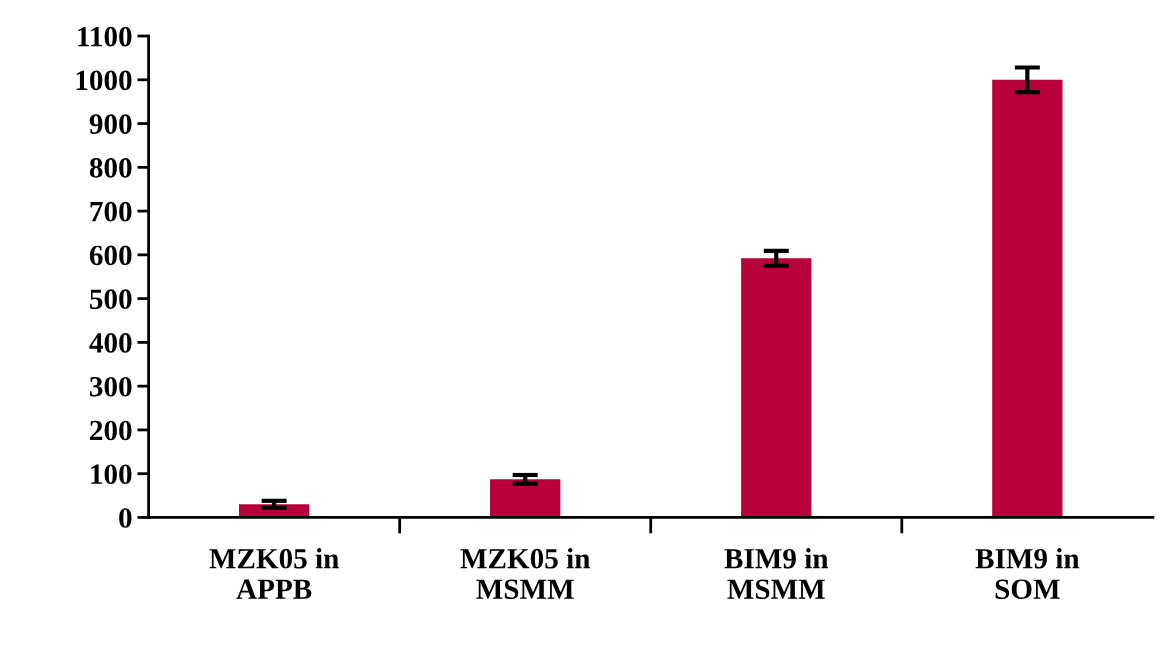  What do you see at coordinates (110, 343) in the screenshot?
I see `y-tick-label: 400` at bounding box center [110, 343].